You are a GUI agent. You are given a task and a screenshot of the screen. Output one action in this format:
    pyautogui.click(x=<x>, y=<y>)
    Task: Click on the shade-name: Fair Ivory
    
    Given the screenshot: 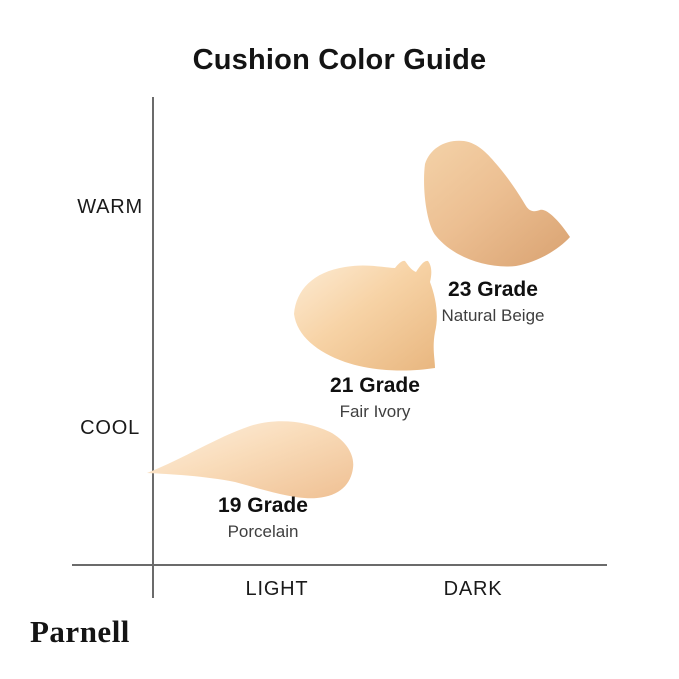 What is the action you would take?
    pyautogui.click(x=375, y=411)
    